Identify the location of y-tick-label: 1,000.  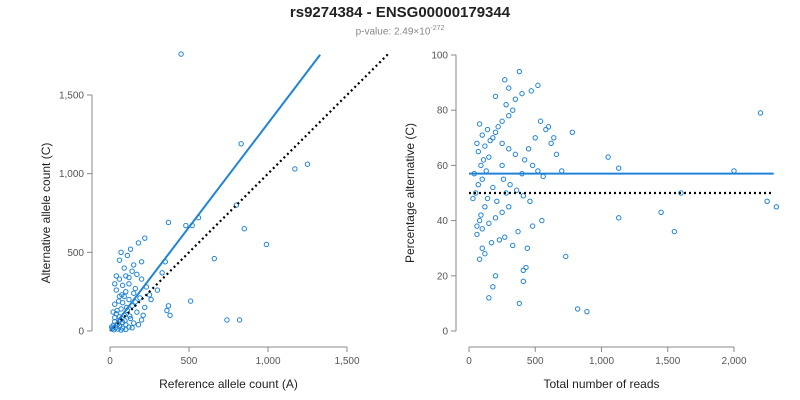
(71, 174).